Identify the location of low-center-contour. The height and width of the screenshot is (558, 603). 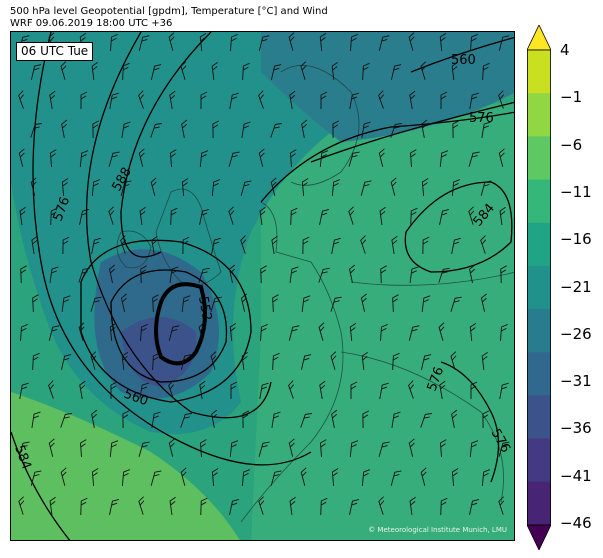
(180, 324).